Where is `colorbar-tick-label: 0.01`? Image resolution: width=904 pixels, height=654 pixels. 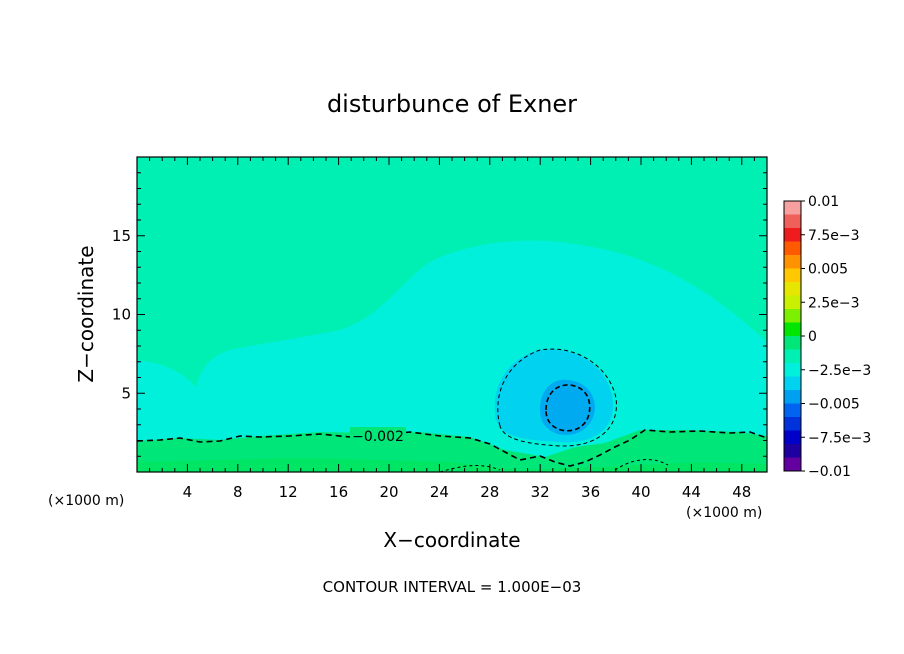 colorbar-tick-label: 0.01 is located at coordinates (823, 202).